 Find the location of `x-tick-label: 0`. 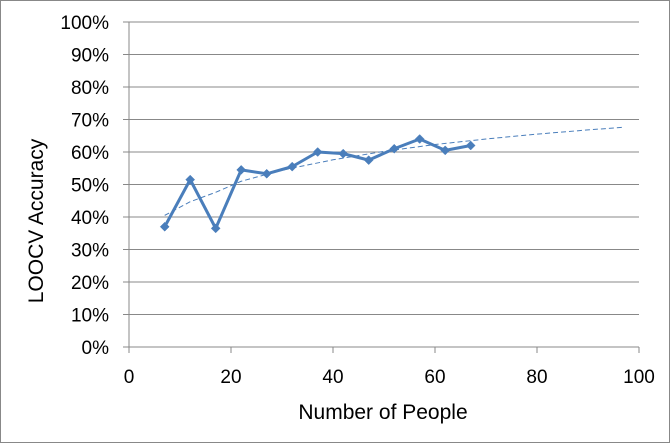

x-tick-label: 0 is located at coordinates (129, 377).